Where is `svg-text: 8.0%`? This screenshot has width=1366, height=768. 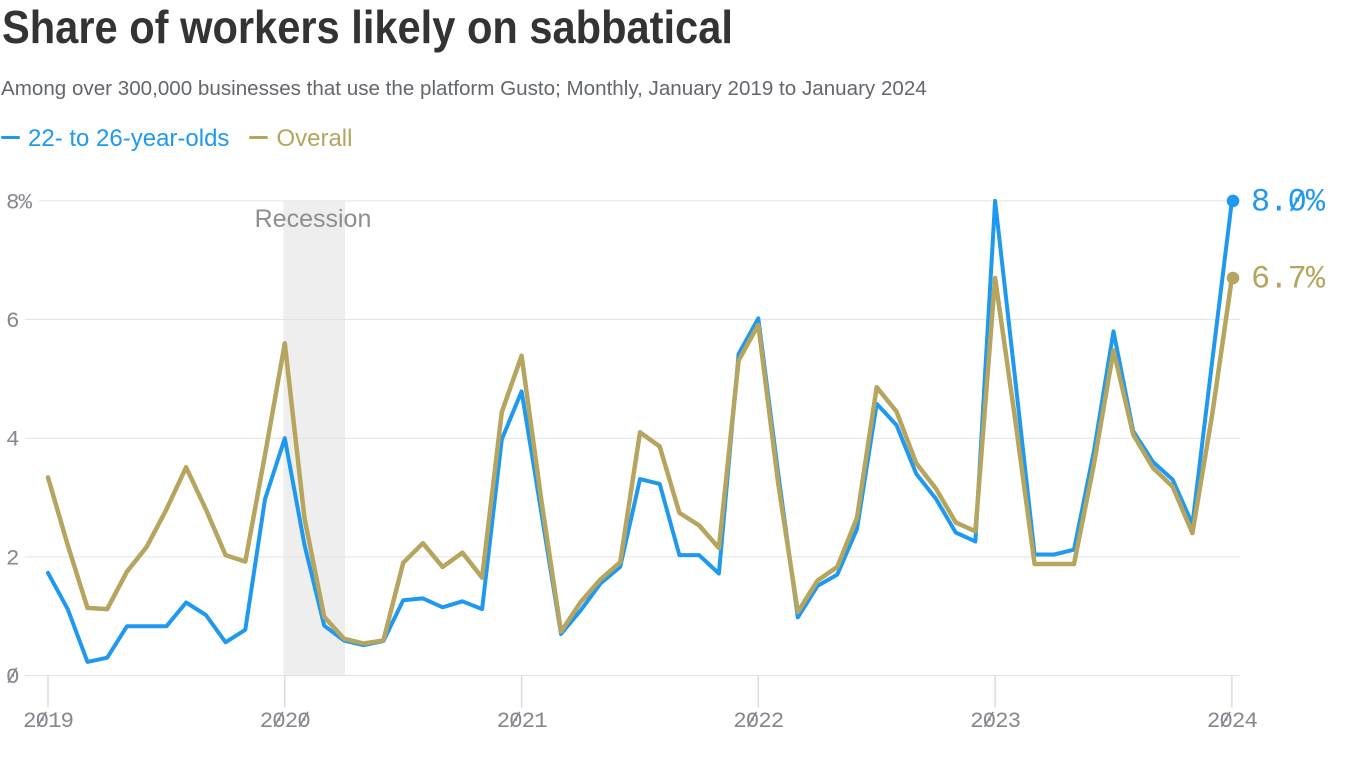
svg-text: 8.0% is located at coordinates (1288, 201).